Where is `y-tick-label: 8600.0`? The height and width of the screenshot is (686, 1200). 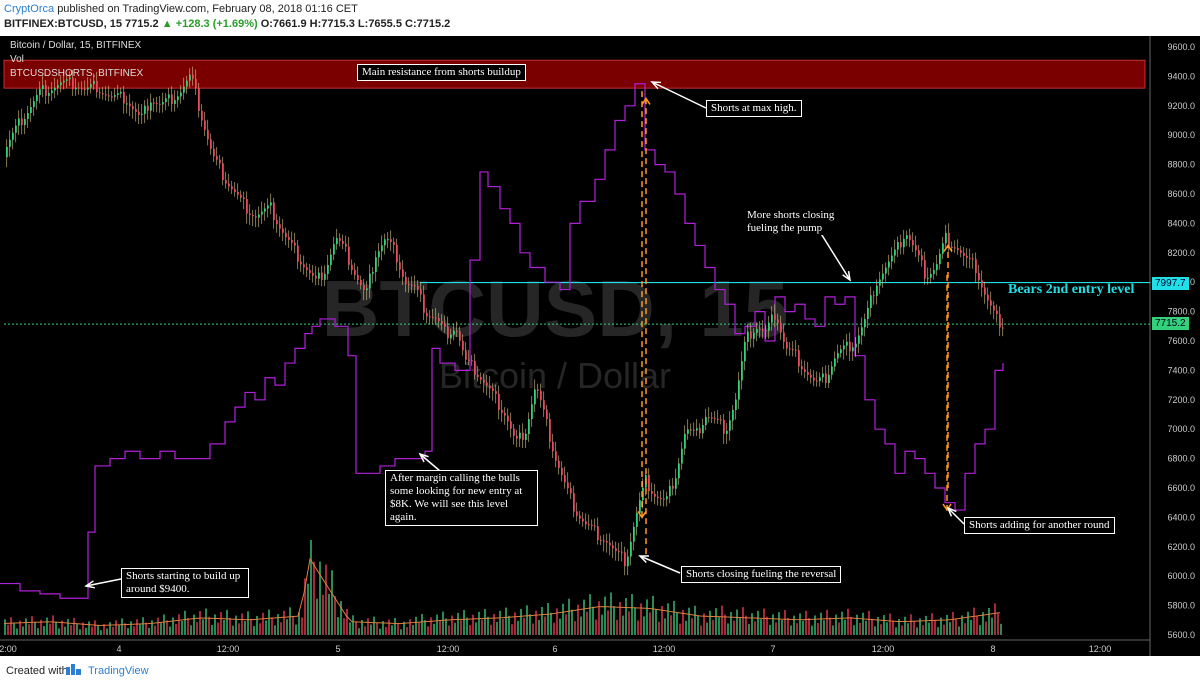 y-tick-label: 8600.0 is located at coordinates (1181, 194).